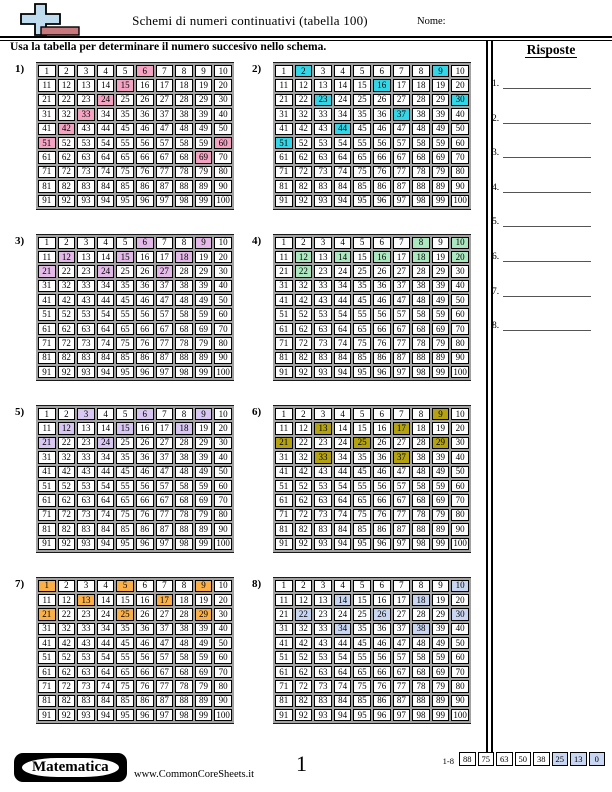  I want to click on score-cell: 38, so click(541, 759).